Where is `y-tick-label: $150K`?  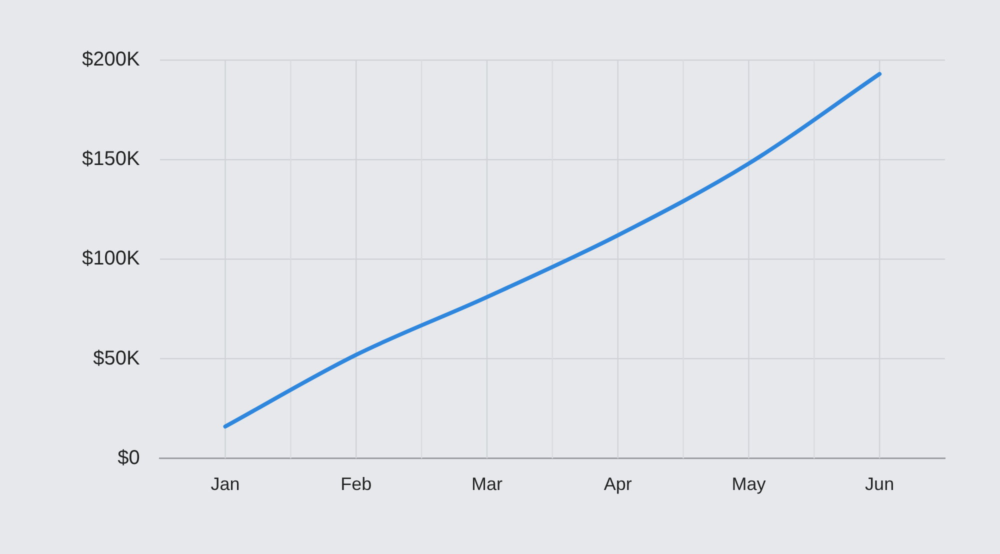 y-tick-label: $150K is located at coordinates (111, 159).